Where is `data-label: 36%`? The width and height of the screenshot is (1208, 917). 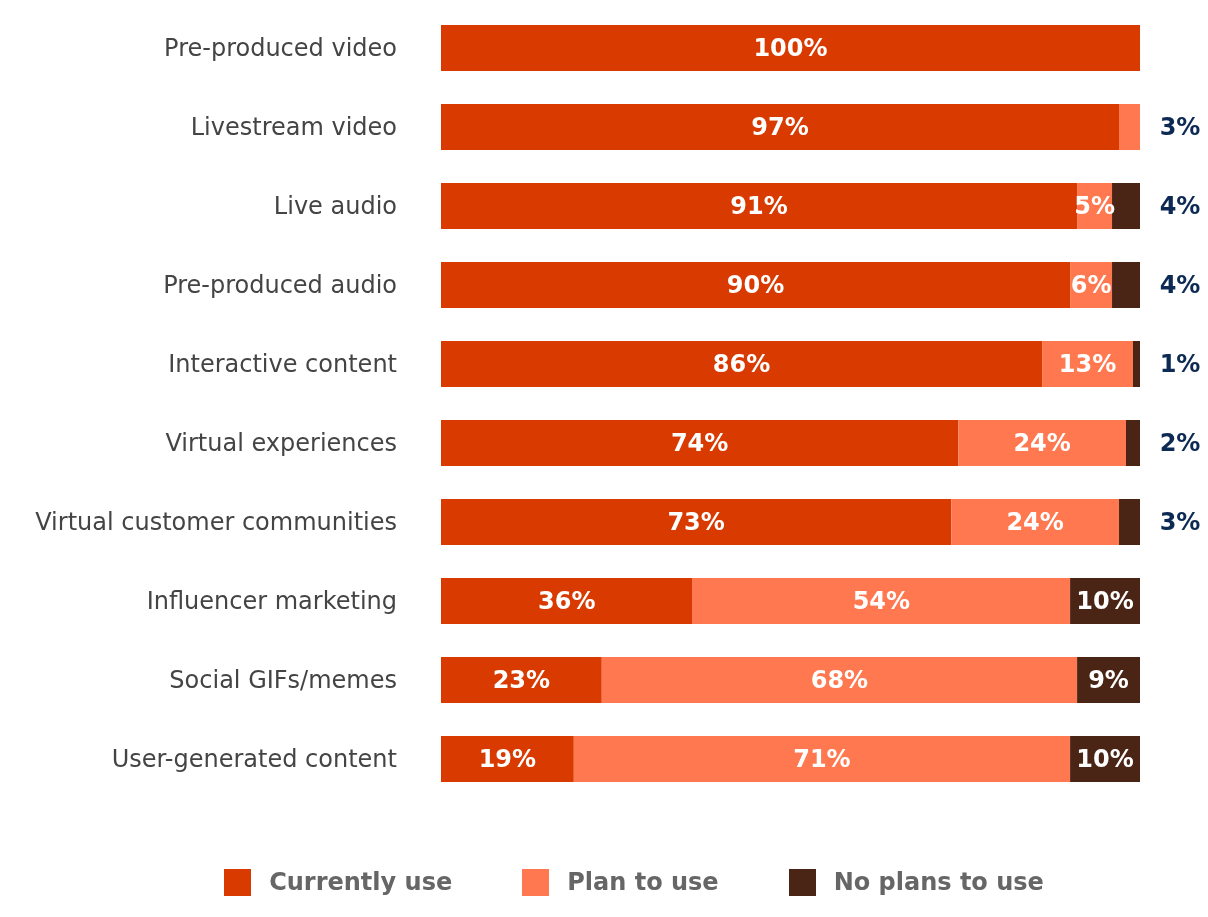 data-label: 36% is located at coordinates (567, 601).